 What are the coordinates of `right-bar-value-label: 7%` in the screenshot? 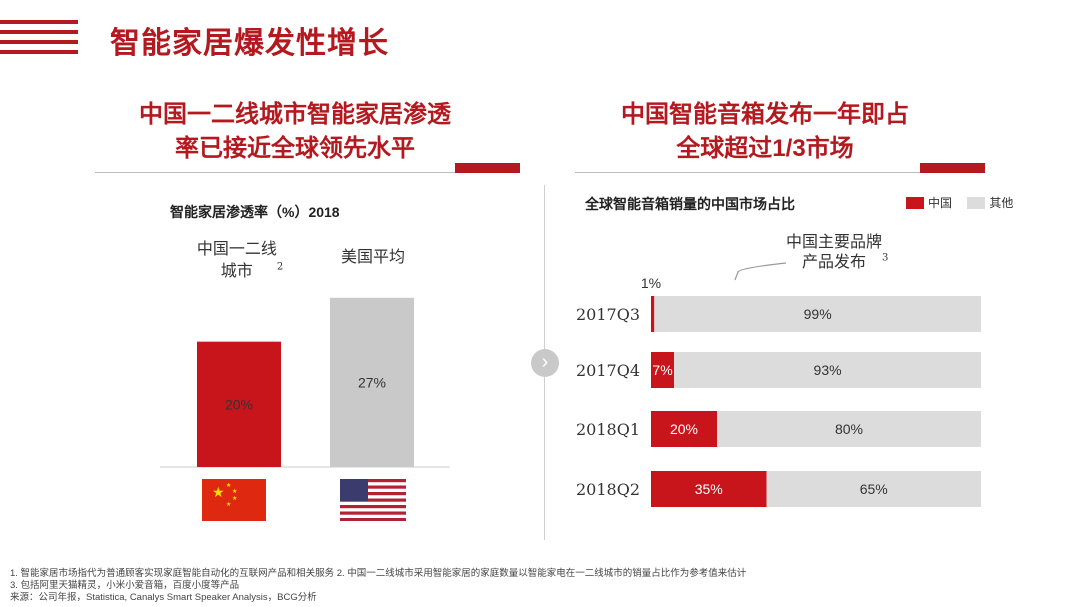 It's located at (662, 370).